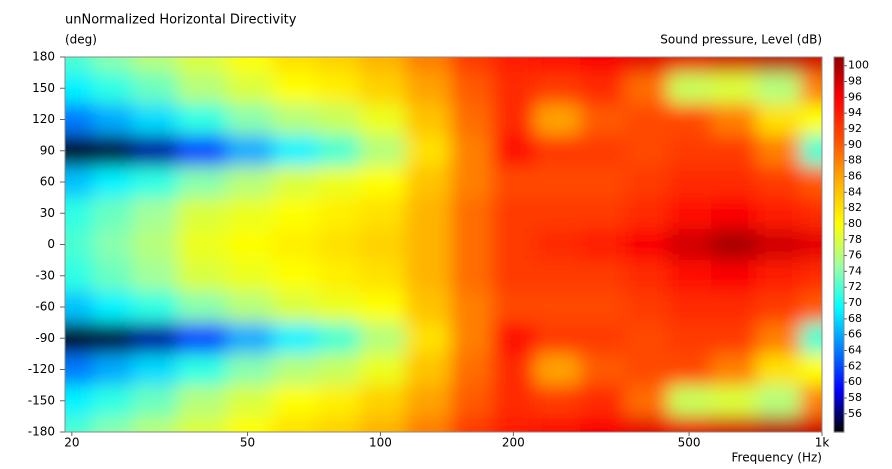 The height and width of the screenshot is (469, 892). Describe the element at coordinates (51, 244) in the screenshot. I see `y-tick-label: 0` at that location.